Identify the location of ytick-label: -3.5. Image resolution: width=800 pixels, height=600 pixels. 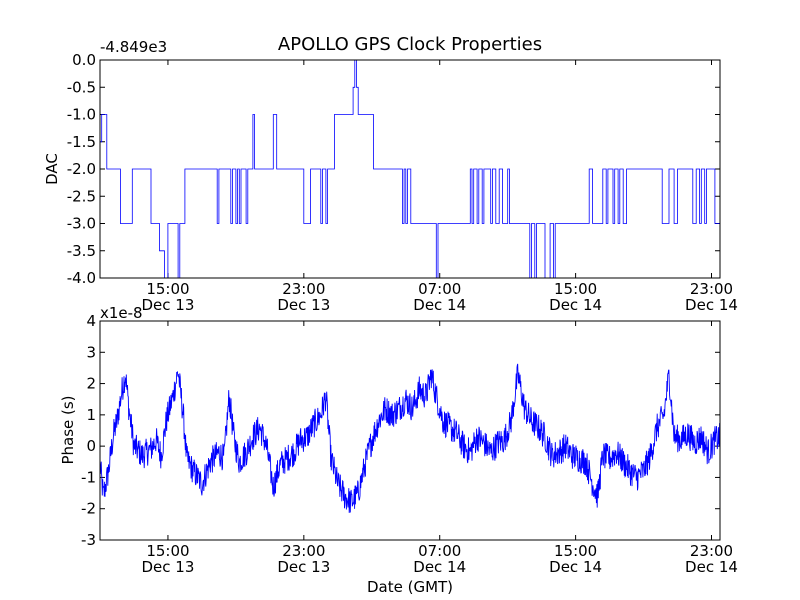
(81, 251).